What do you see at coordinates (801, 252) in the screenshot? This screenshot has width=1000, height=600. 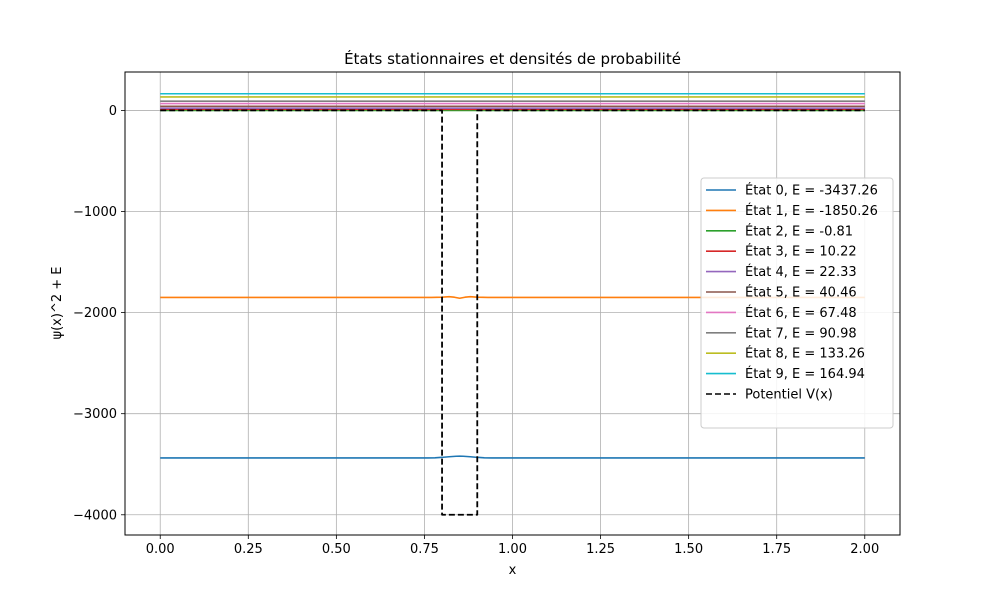 I see `legend-label-3: État 3, E = 10.22` at bounding box center [801, 252].